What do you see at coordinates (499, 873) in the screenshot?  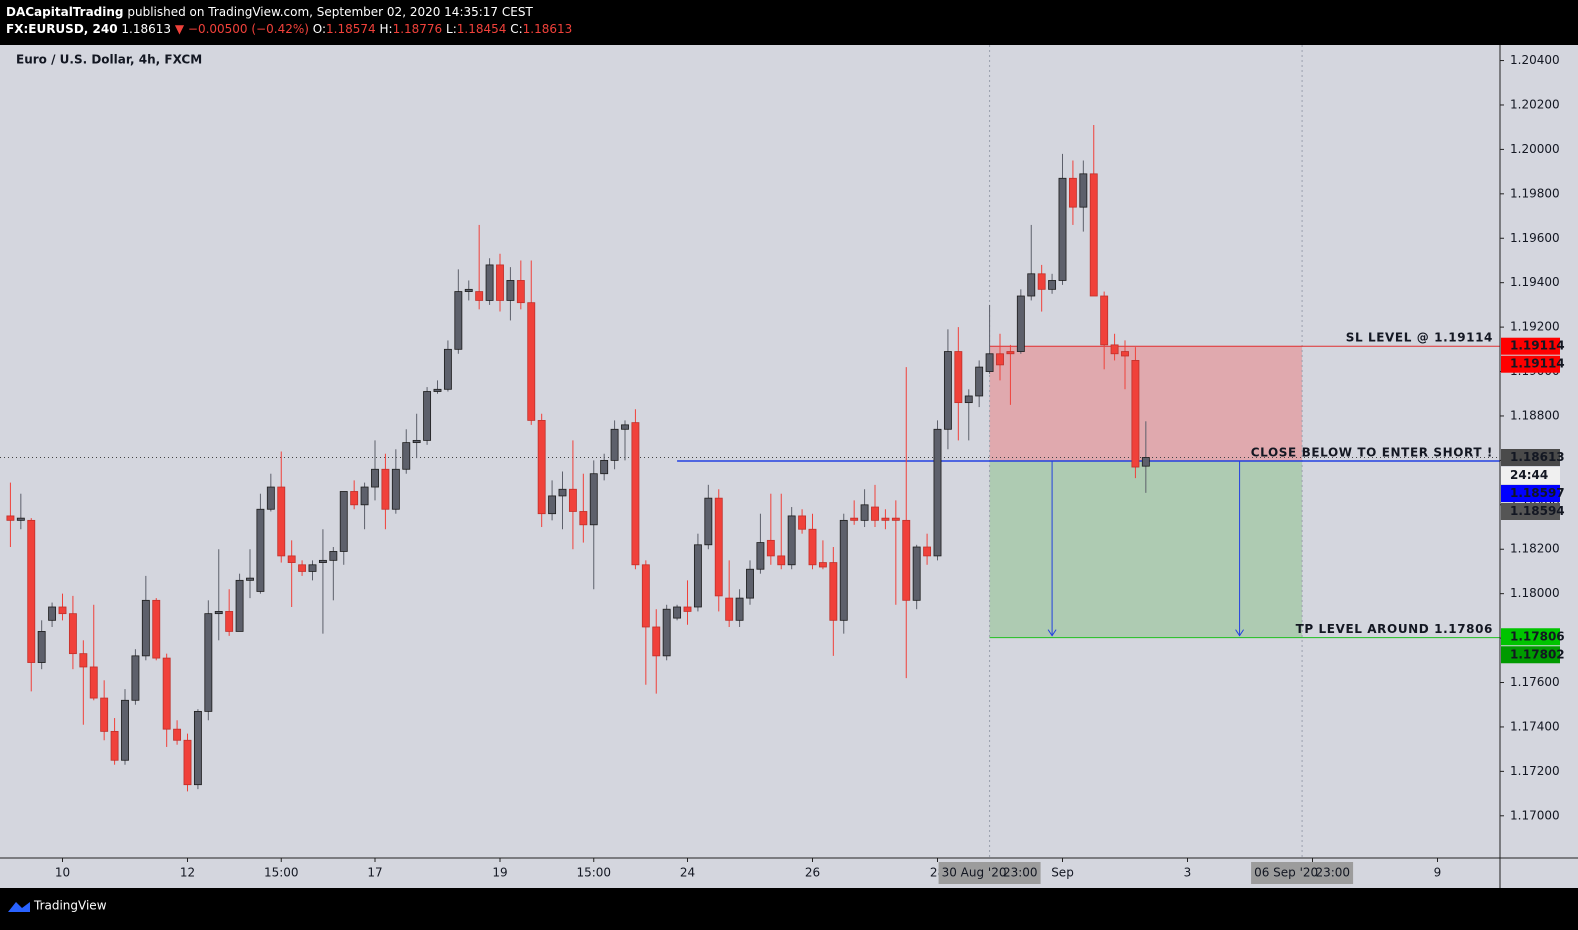 I see `x-tick-label: 19` at bounding box center [499, 873].